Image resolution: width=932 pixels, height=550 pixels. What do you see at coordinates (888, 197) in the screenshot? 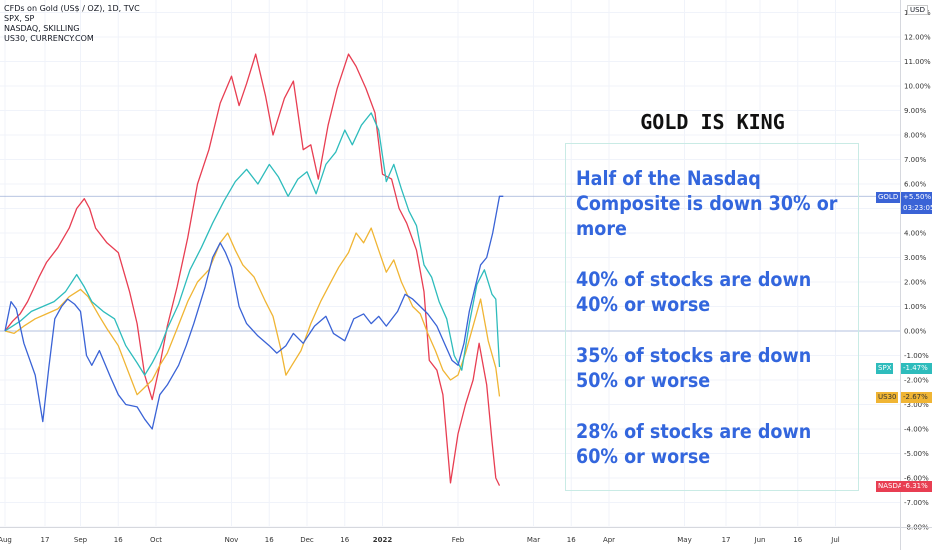
I see `gold-tag-symbol: GOLD` at bounding box center [888, 197].